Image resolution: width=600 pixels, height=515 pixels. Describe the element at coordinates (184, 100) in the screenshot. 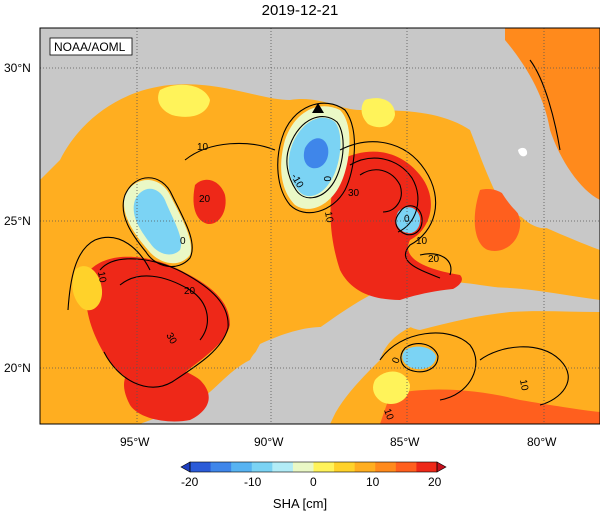

I see `north-yellow-patch` at that location.